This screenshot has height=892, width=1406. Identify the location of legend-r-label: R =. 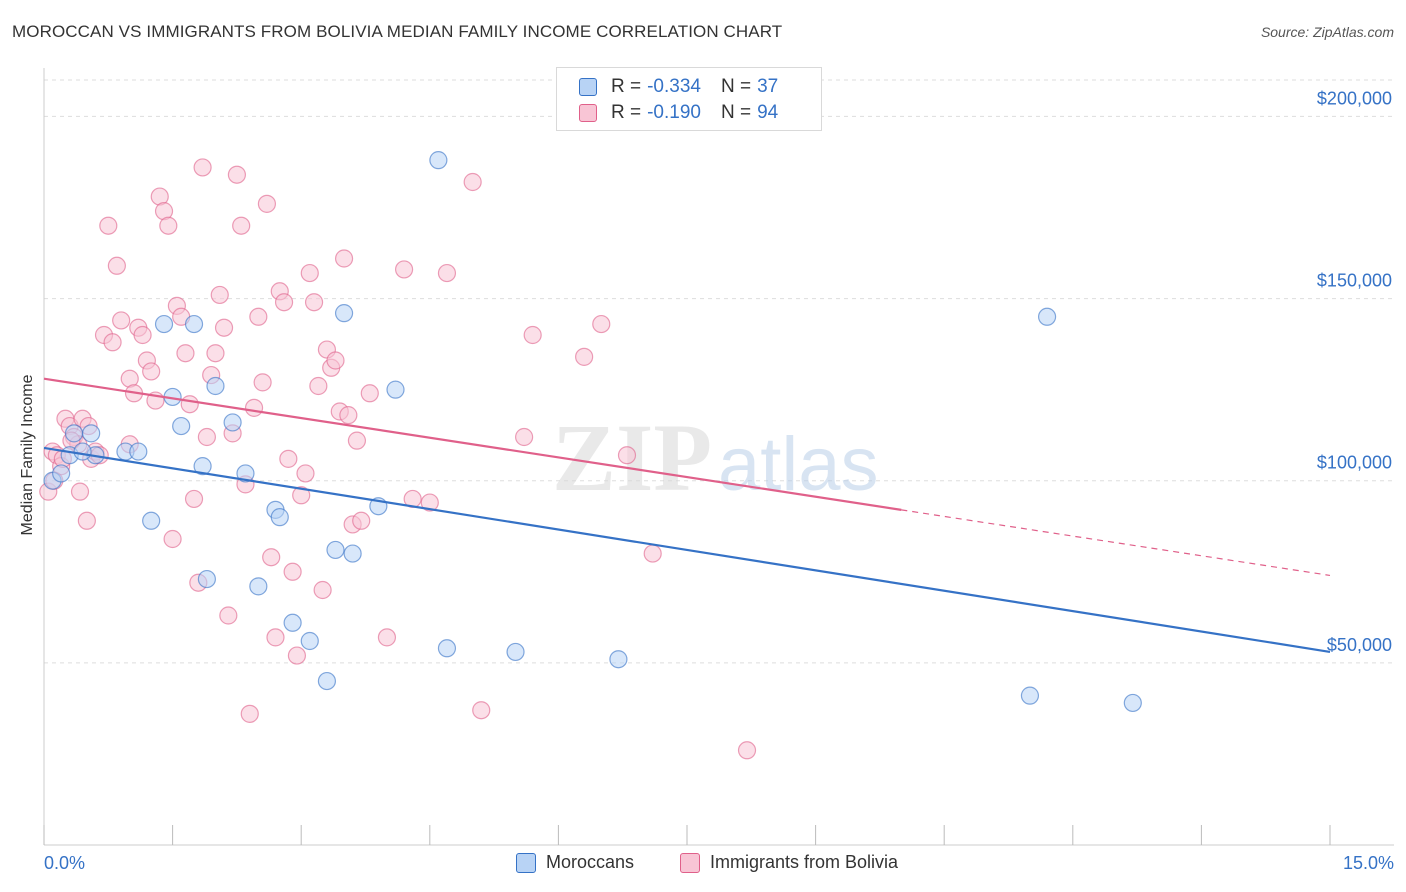
(626, 112).